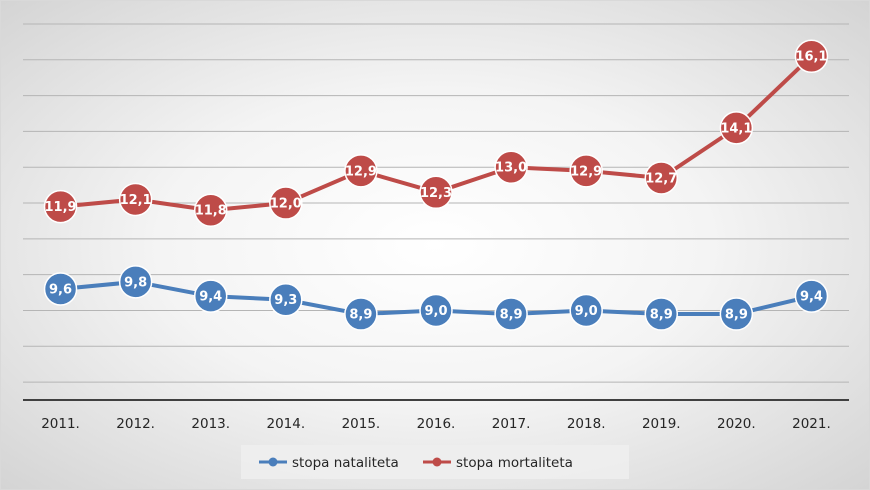  I want to click on x-tick-label: 2017., so click(511, 424).